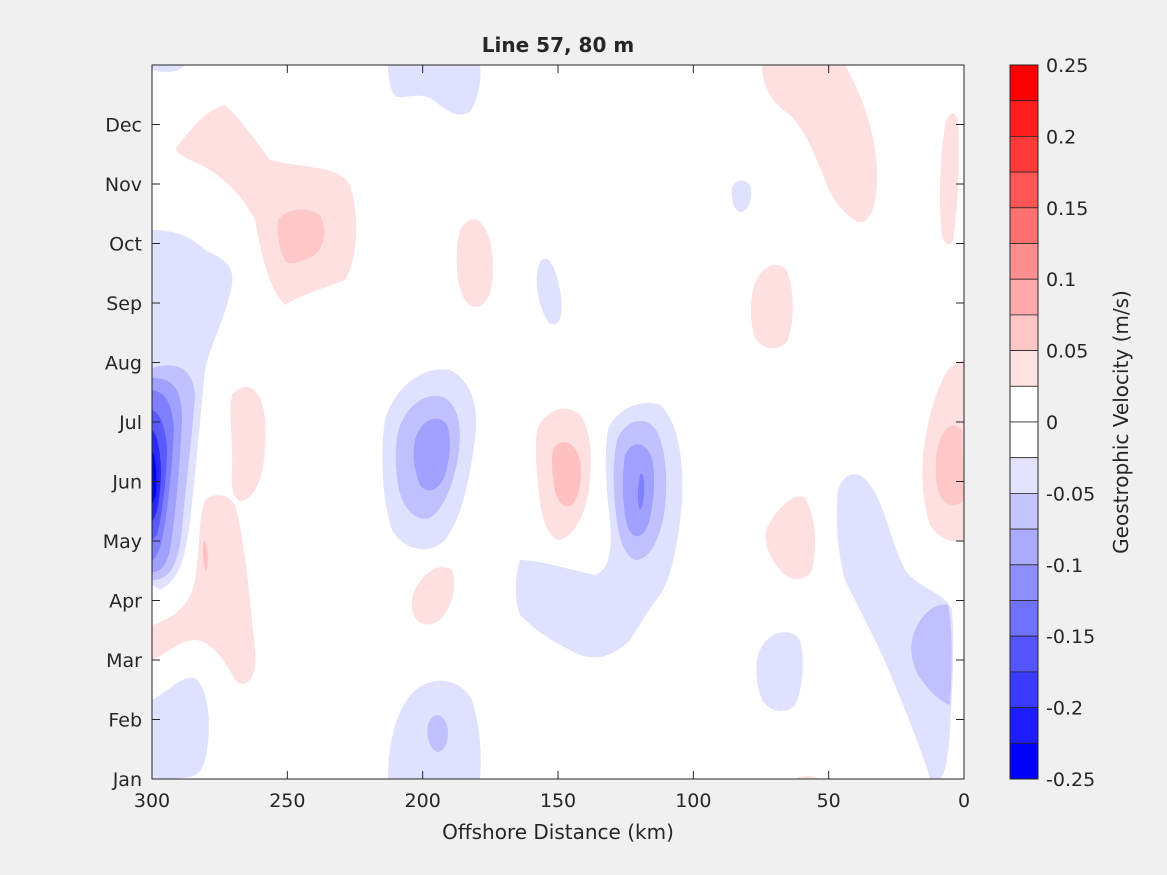  I want to click on contour-neg-jun120-l4, so click(641, 491).